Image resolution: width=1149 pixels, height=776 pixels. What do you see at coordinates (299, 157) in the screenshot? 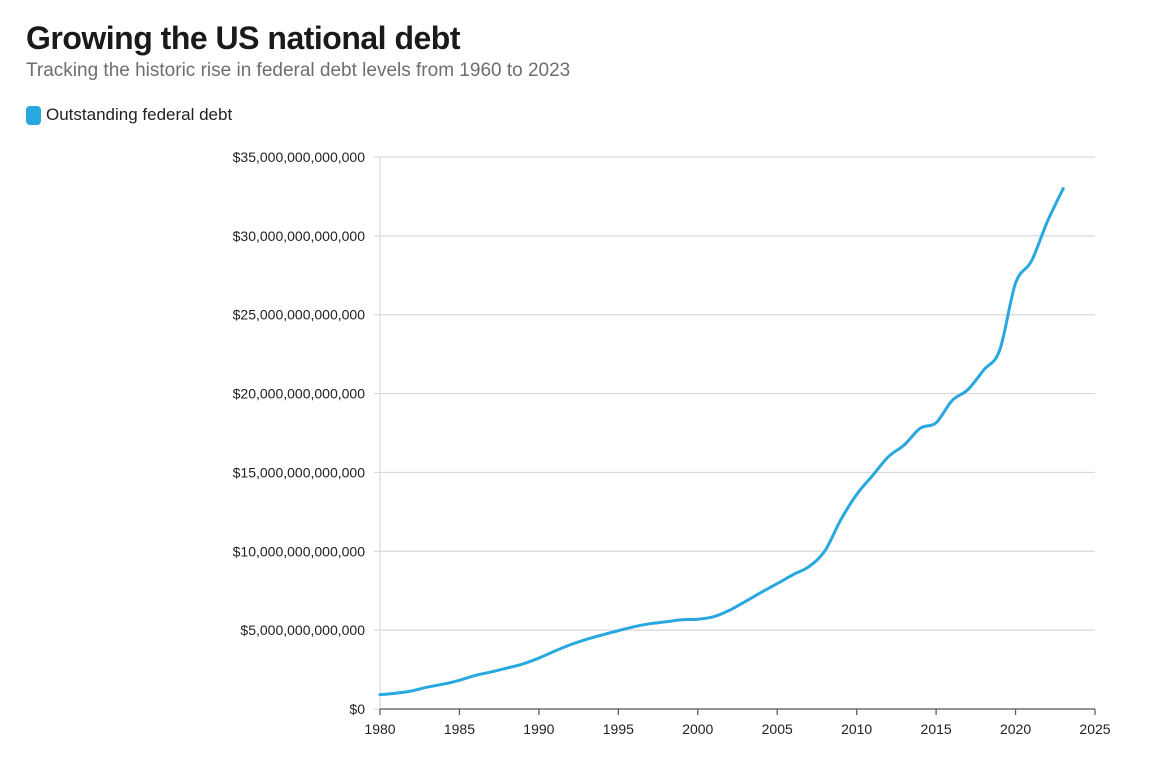
I see `y-tick-label: $35,000,000,000,000` at bounding box center [299, 157].